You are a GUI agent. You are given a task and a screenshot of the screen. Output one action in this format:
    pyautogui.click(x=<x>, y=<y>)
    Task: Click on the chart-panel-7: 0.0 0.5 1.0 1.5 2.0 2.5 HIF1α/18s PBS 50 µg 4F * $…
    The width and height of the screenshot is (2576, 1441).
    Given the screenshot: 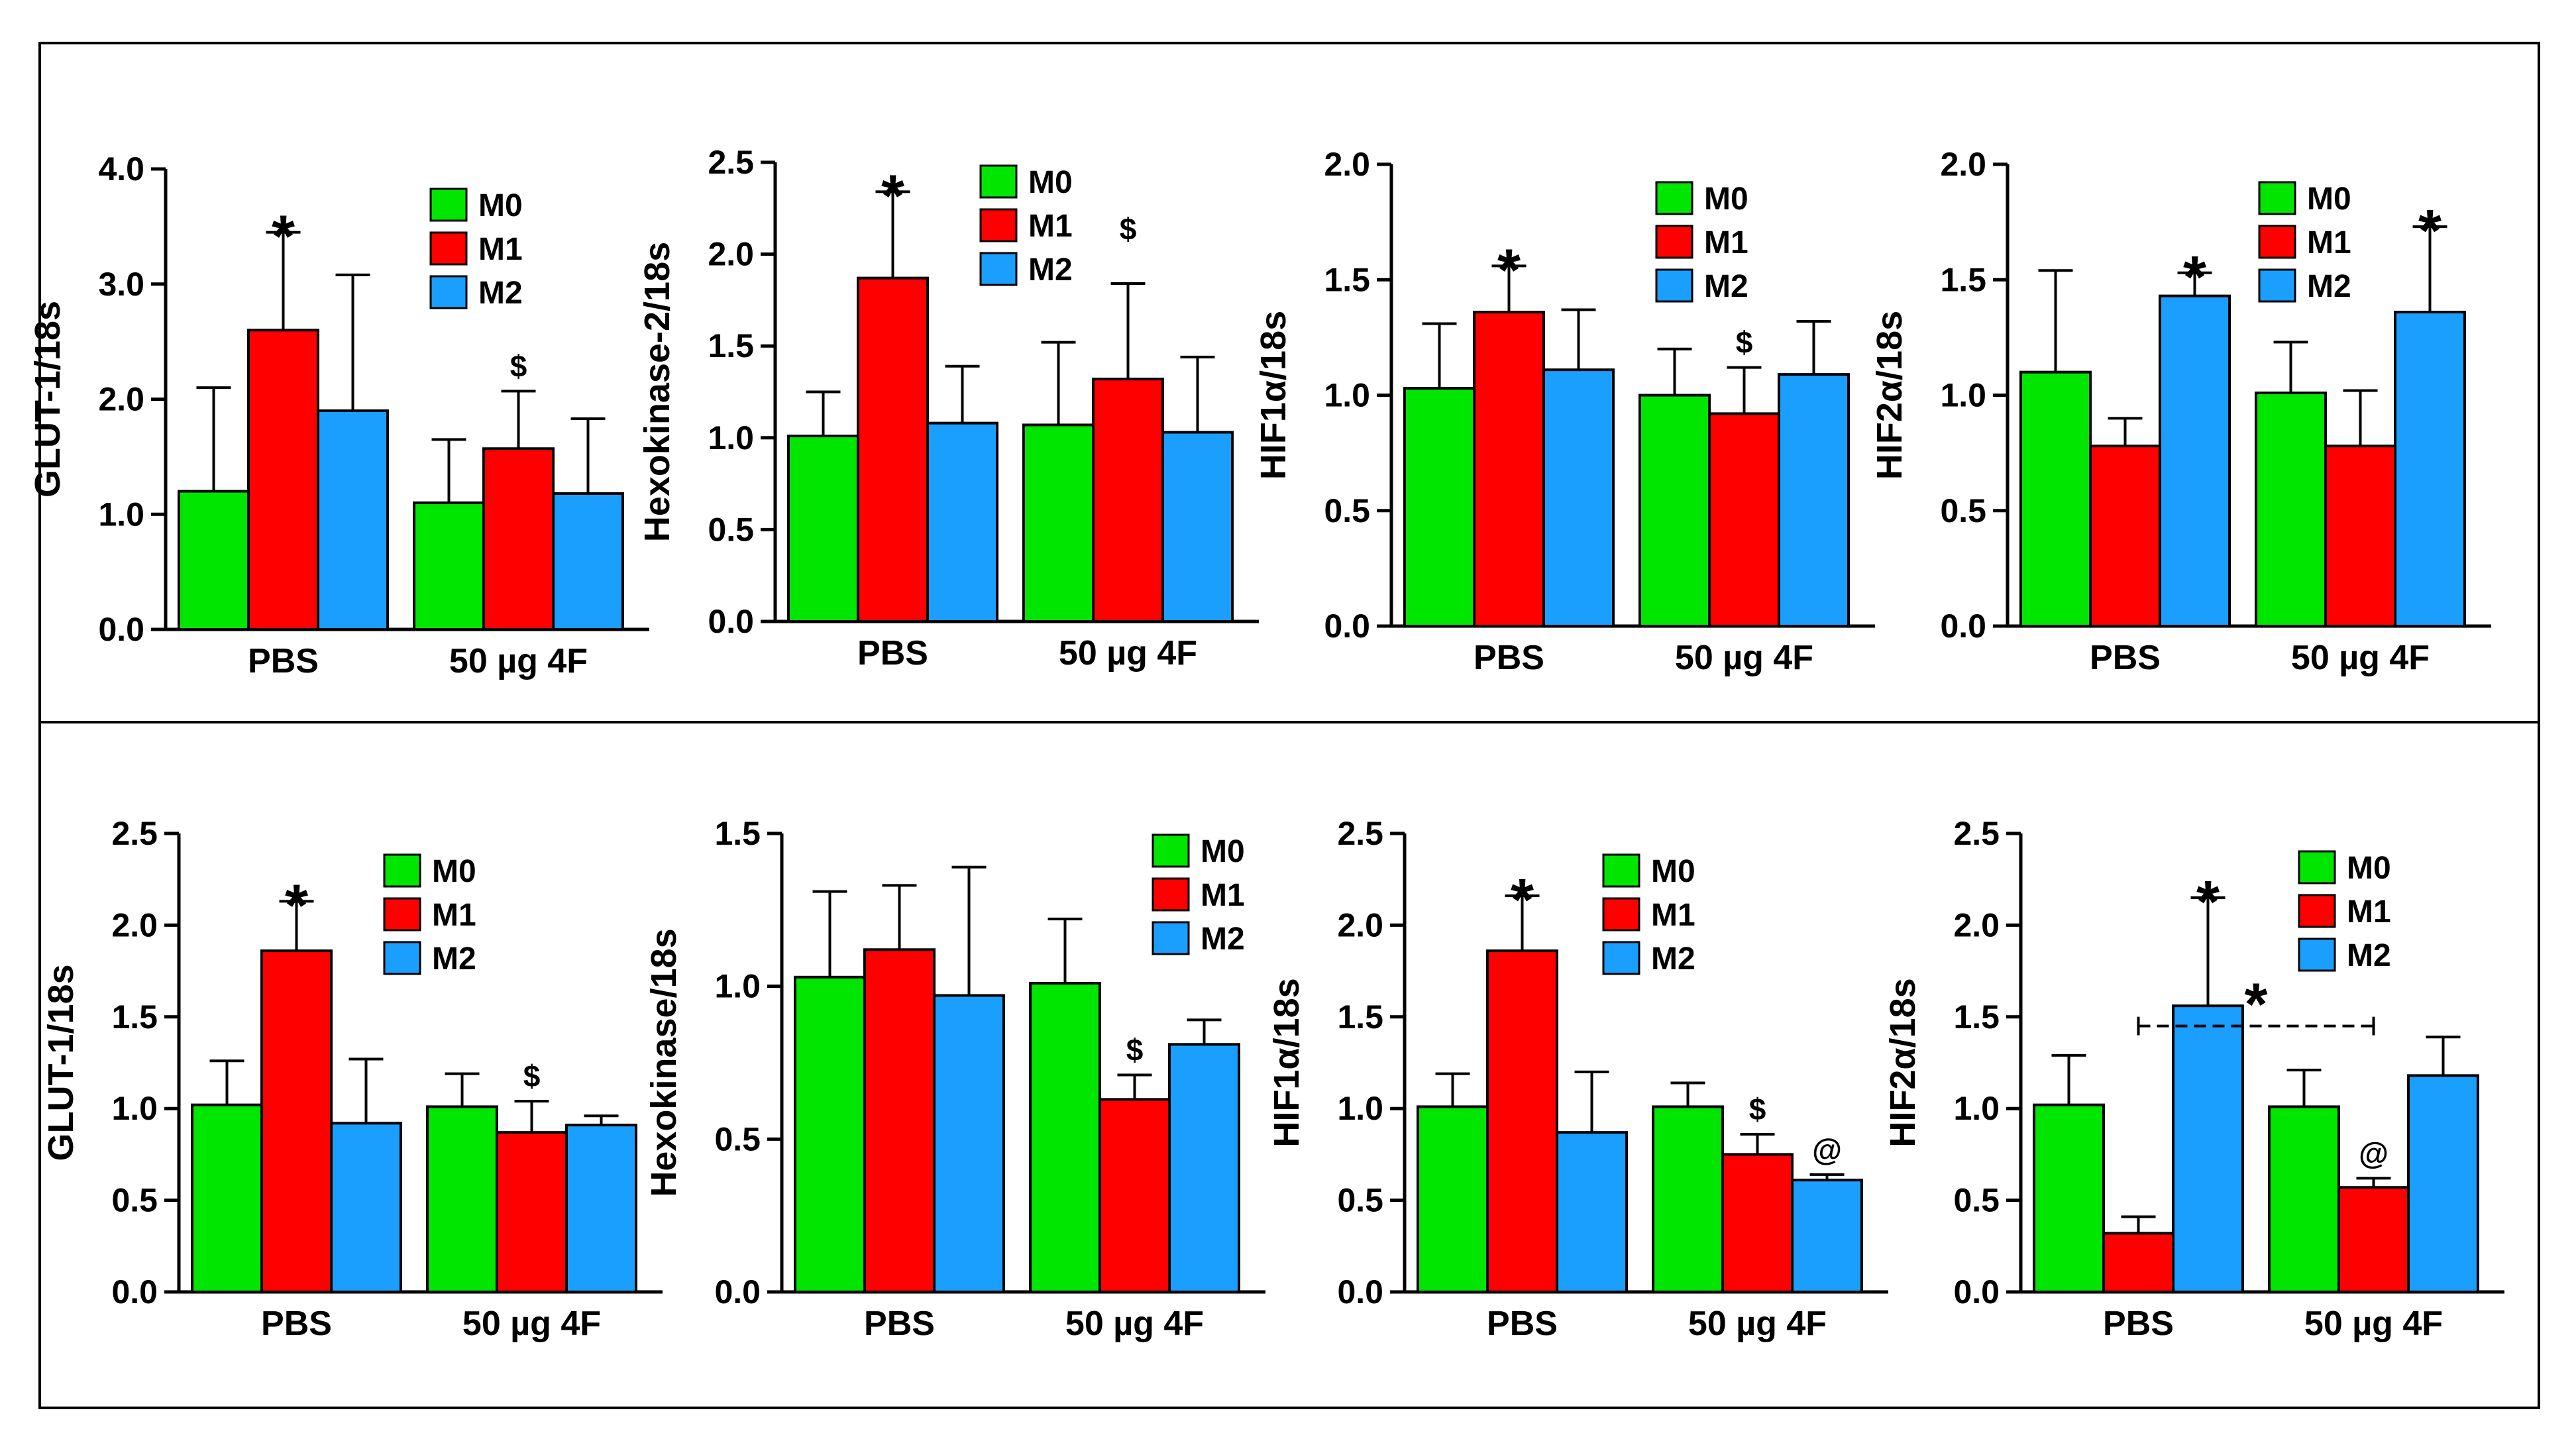 What is the action you would take?
    pyautogui.click(x=1577, y=1079)
    